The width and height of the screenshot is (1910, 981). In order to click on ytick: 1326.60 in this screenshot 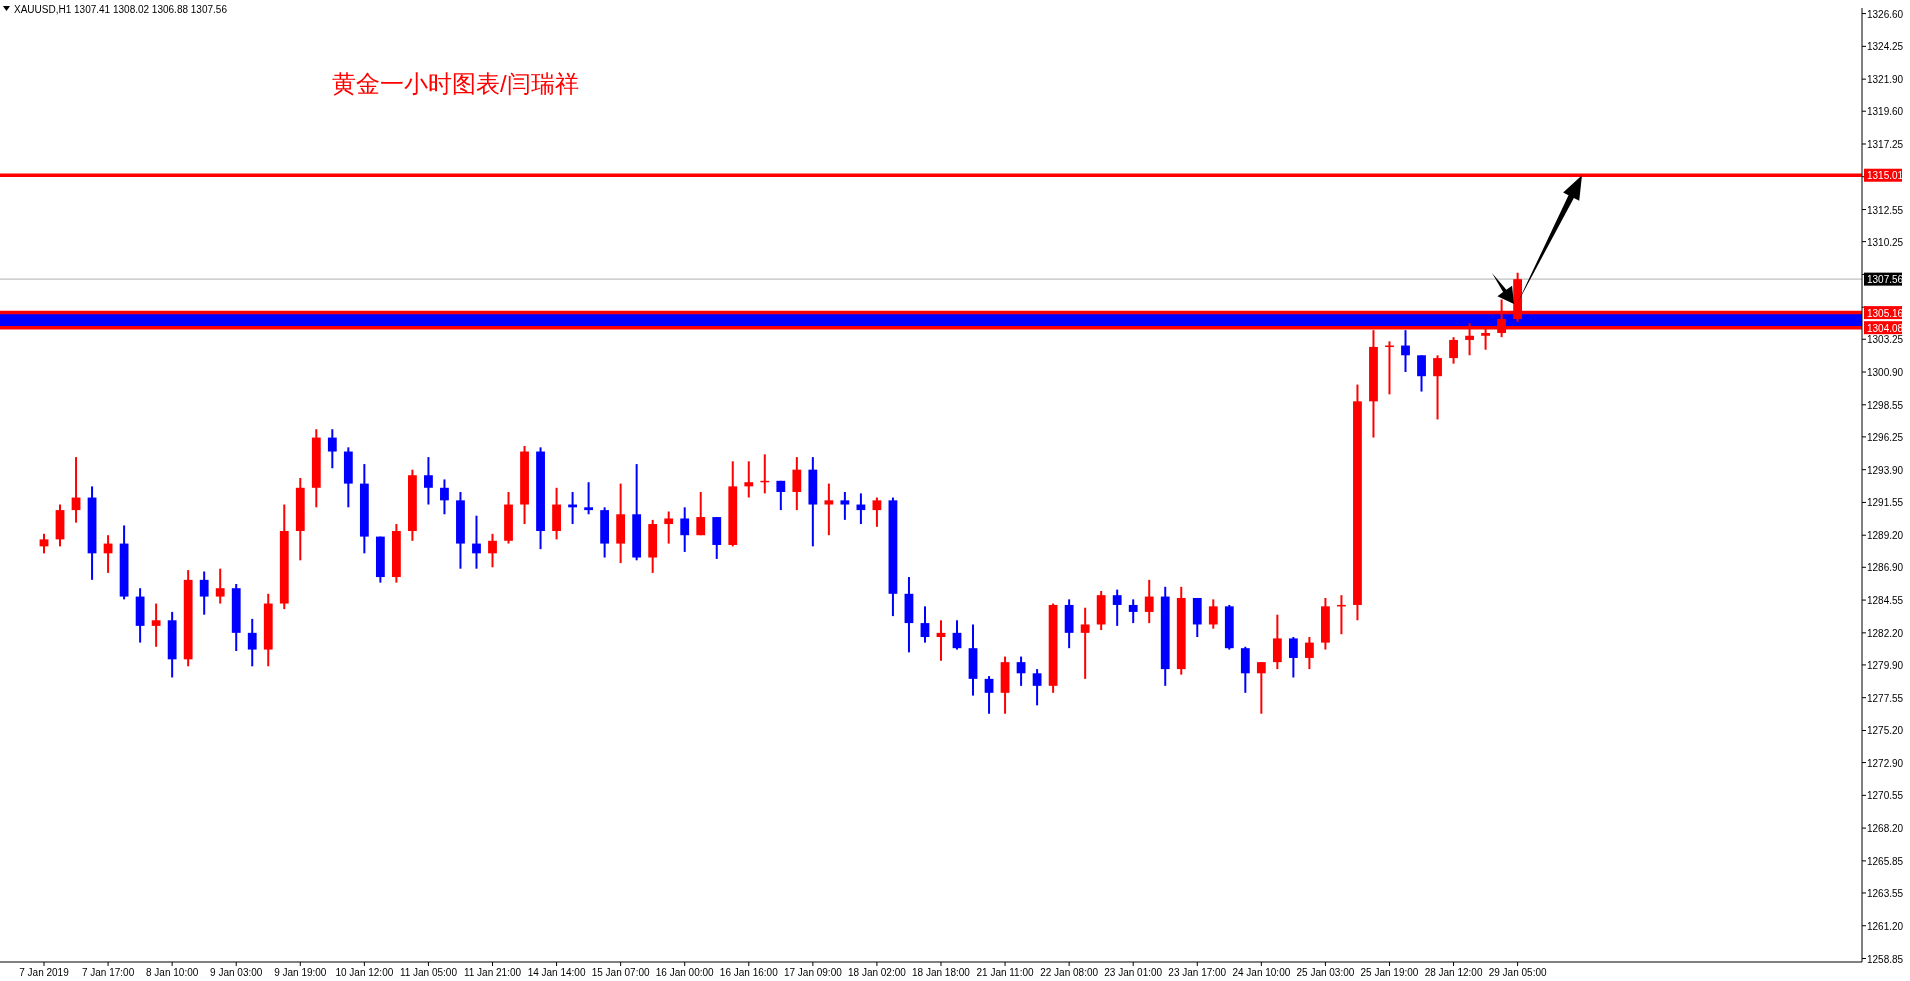, I will do `click(1885, 14)`.